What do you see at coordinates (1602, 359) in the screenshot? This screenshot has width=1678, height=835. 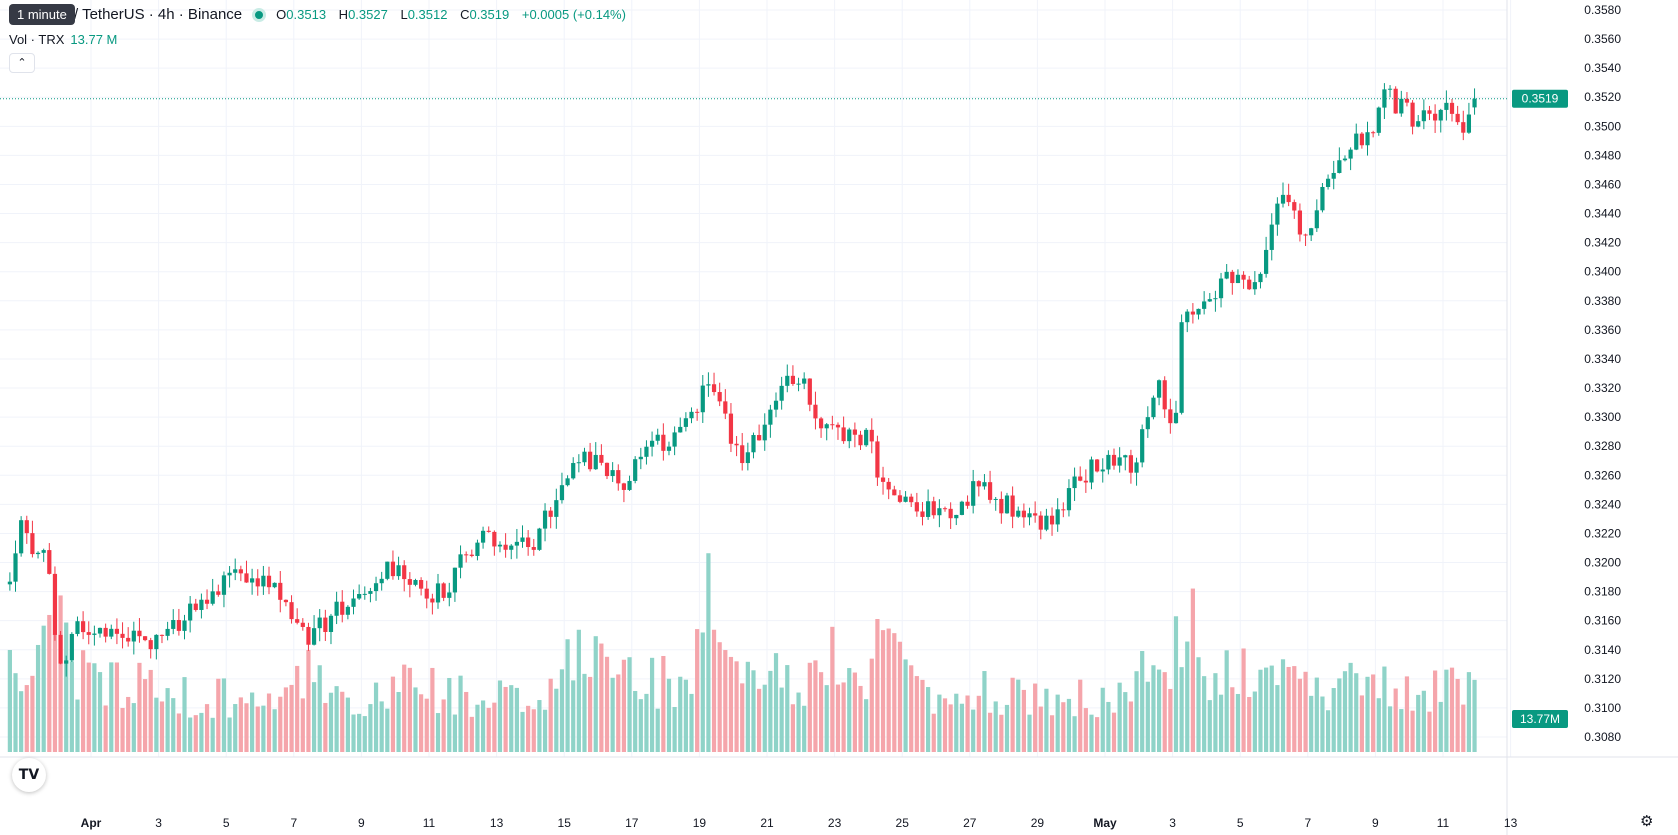 I see `price-tick-label: 0.3340` at bounding box center [1602, 359].